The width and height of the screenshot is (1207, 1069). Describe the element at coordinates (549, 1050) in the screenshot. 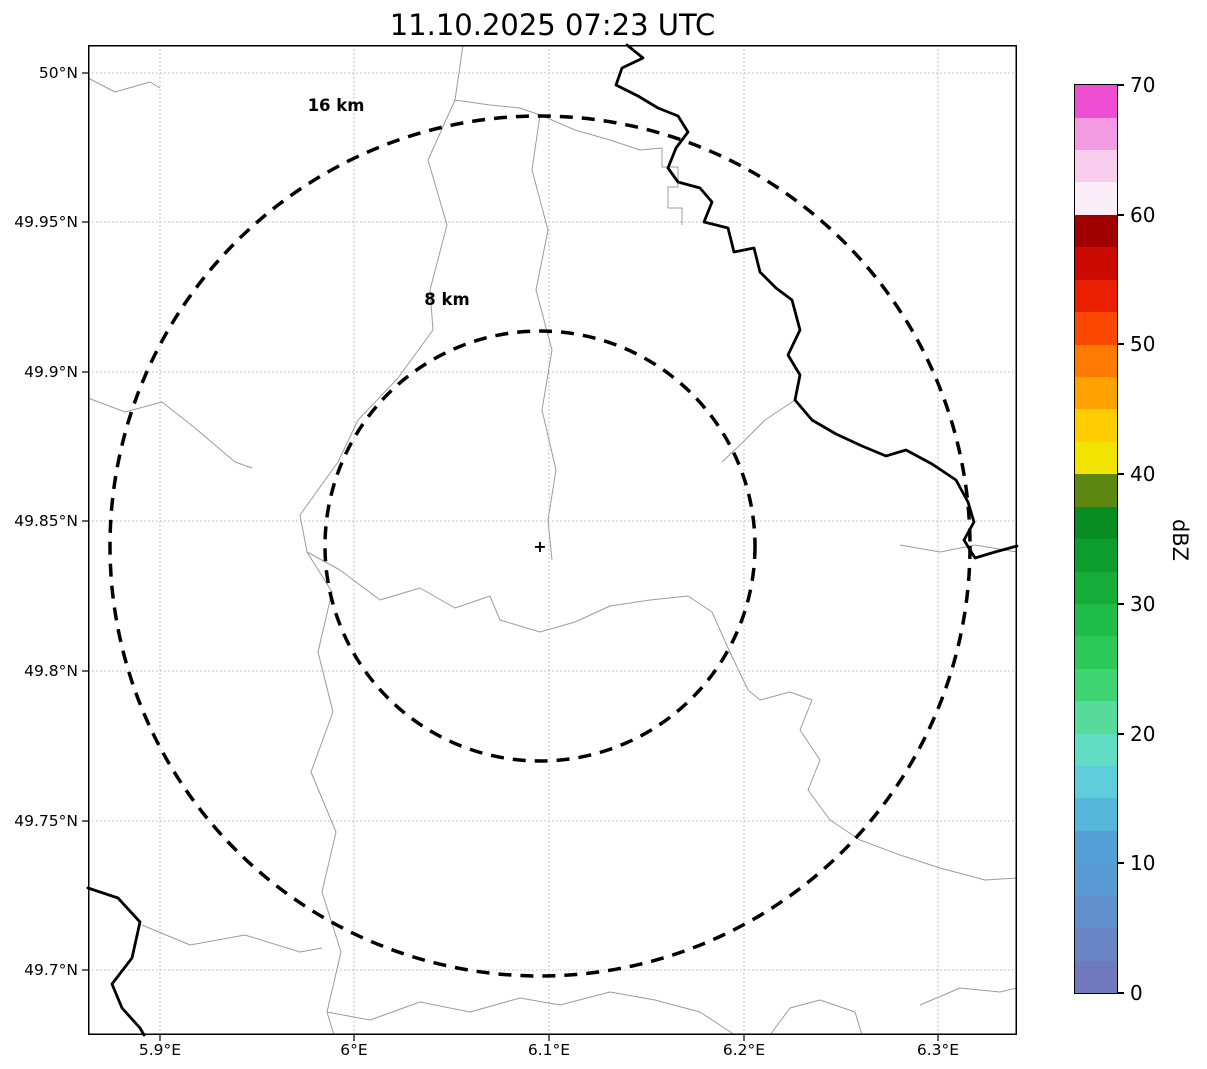

I see `x-tick-label: 6.1°E` at that location.